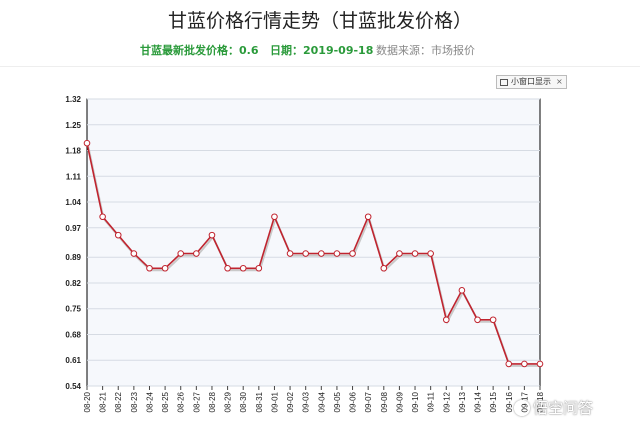 The image size is (640, 434). What do you see at coordinates (399, 401) in the screenshot?
I see `x-tick-label: 09-09` at bounding box center [399, 401].